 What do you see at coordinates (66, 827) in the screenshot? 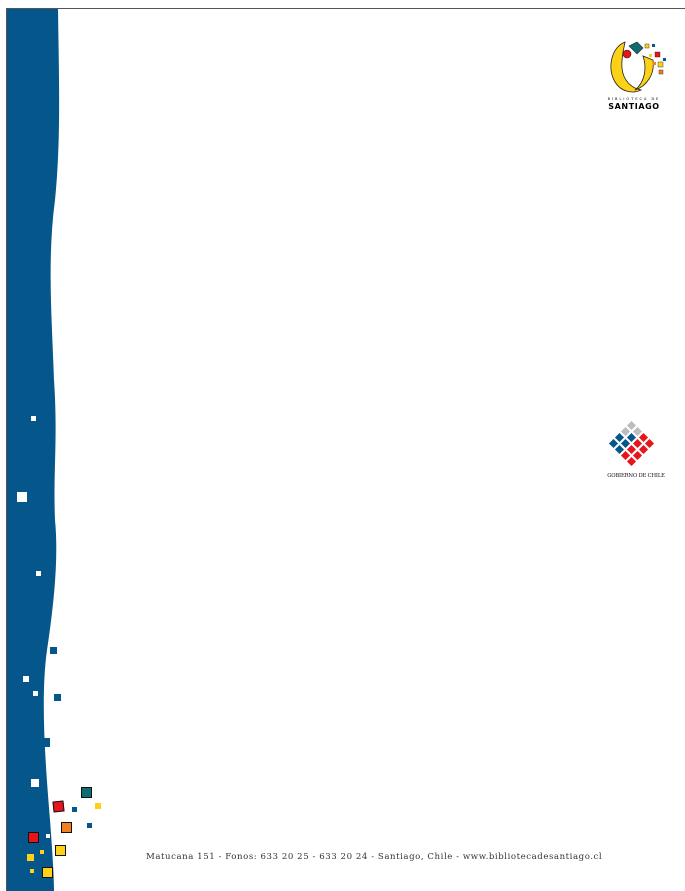
I see `orange-square` at bounding box center [66, 827].